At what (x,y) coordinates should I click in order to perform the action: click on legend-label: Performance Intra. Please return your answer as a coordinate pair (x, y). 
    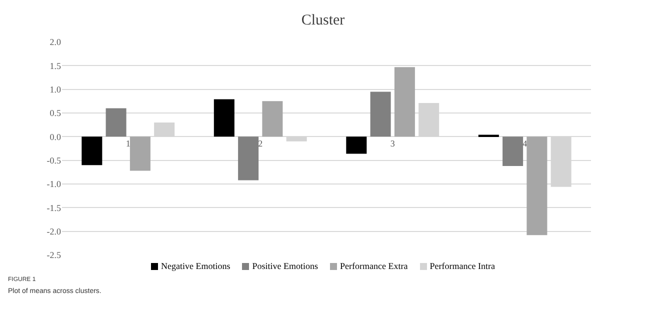
    Looking at the image, I should click on (462, 266).